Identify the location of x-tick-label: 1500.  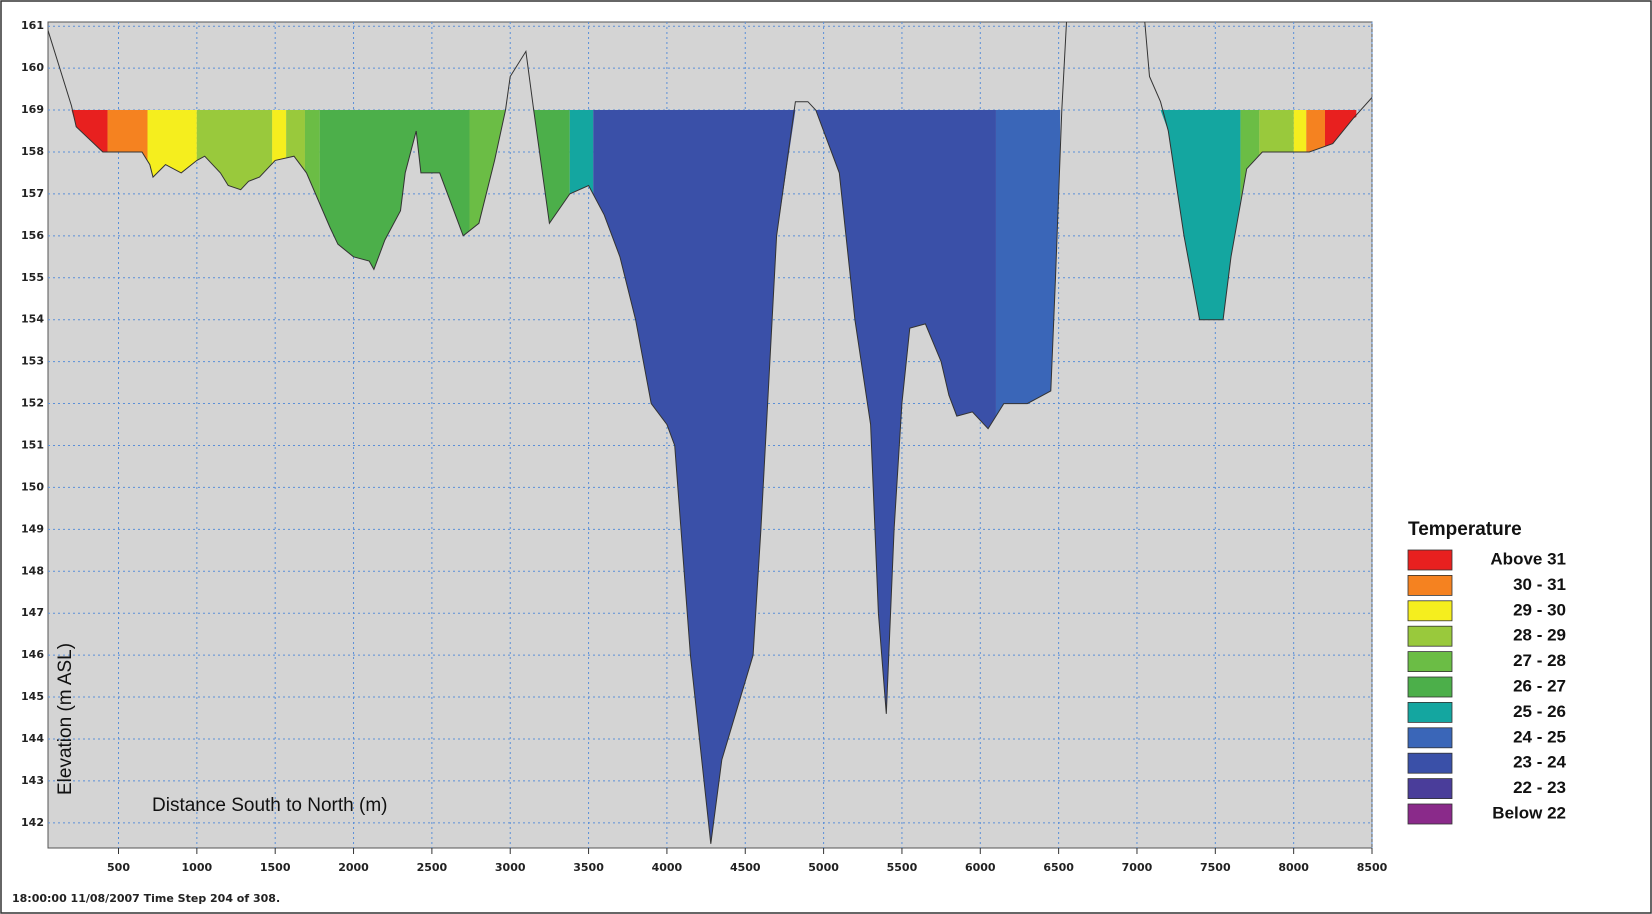
(275, 867).